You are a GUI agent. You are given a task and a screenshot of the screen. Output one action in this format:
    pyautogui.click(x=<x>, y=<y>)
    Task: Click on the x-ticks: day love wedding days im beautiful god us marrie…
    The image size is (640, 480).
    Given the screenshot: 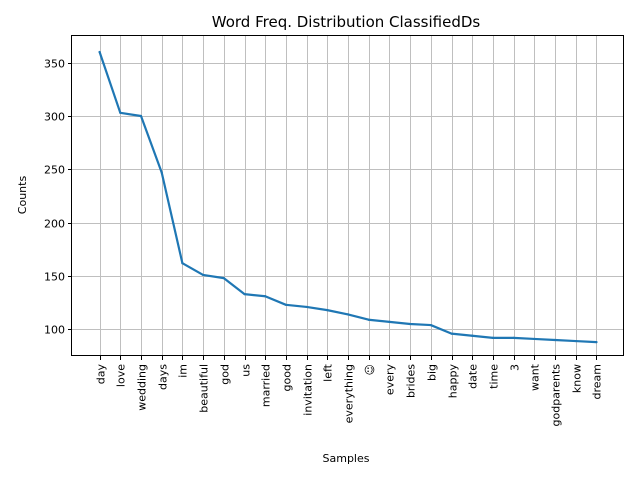 What is the action you would take?
    pyautogui.click(x=349, y=391)
    